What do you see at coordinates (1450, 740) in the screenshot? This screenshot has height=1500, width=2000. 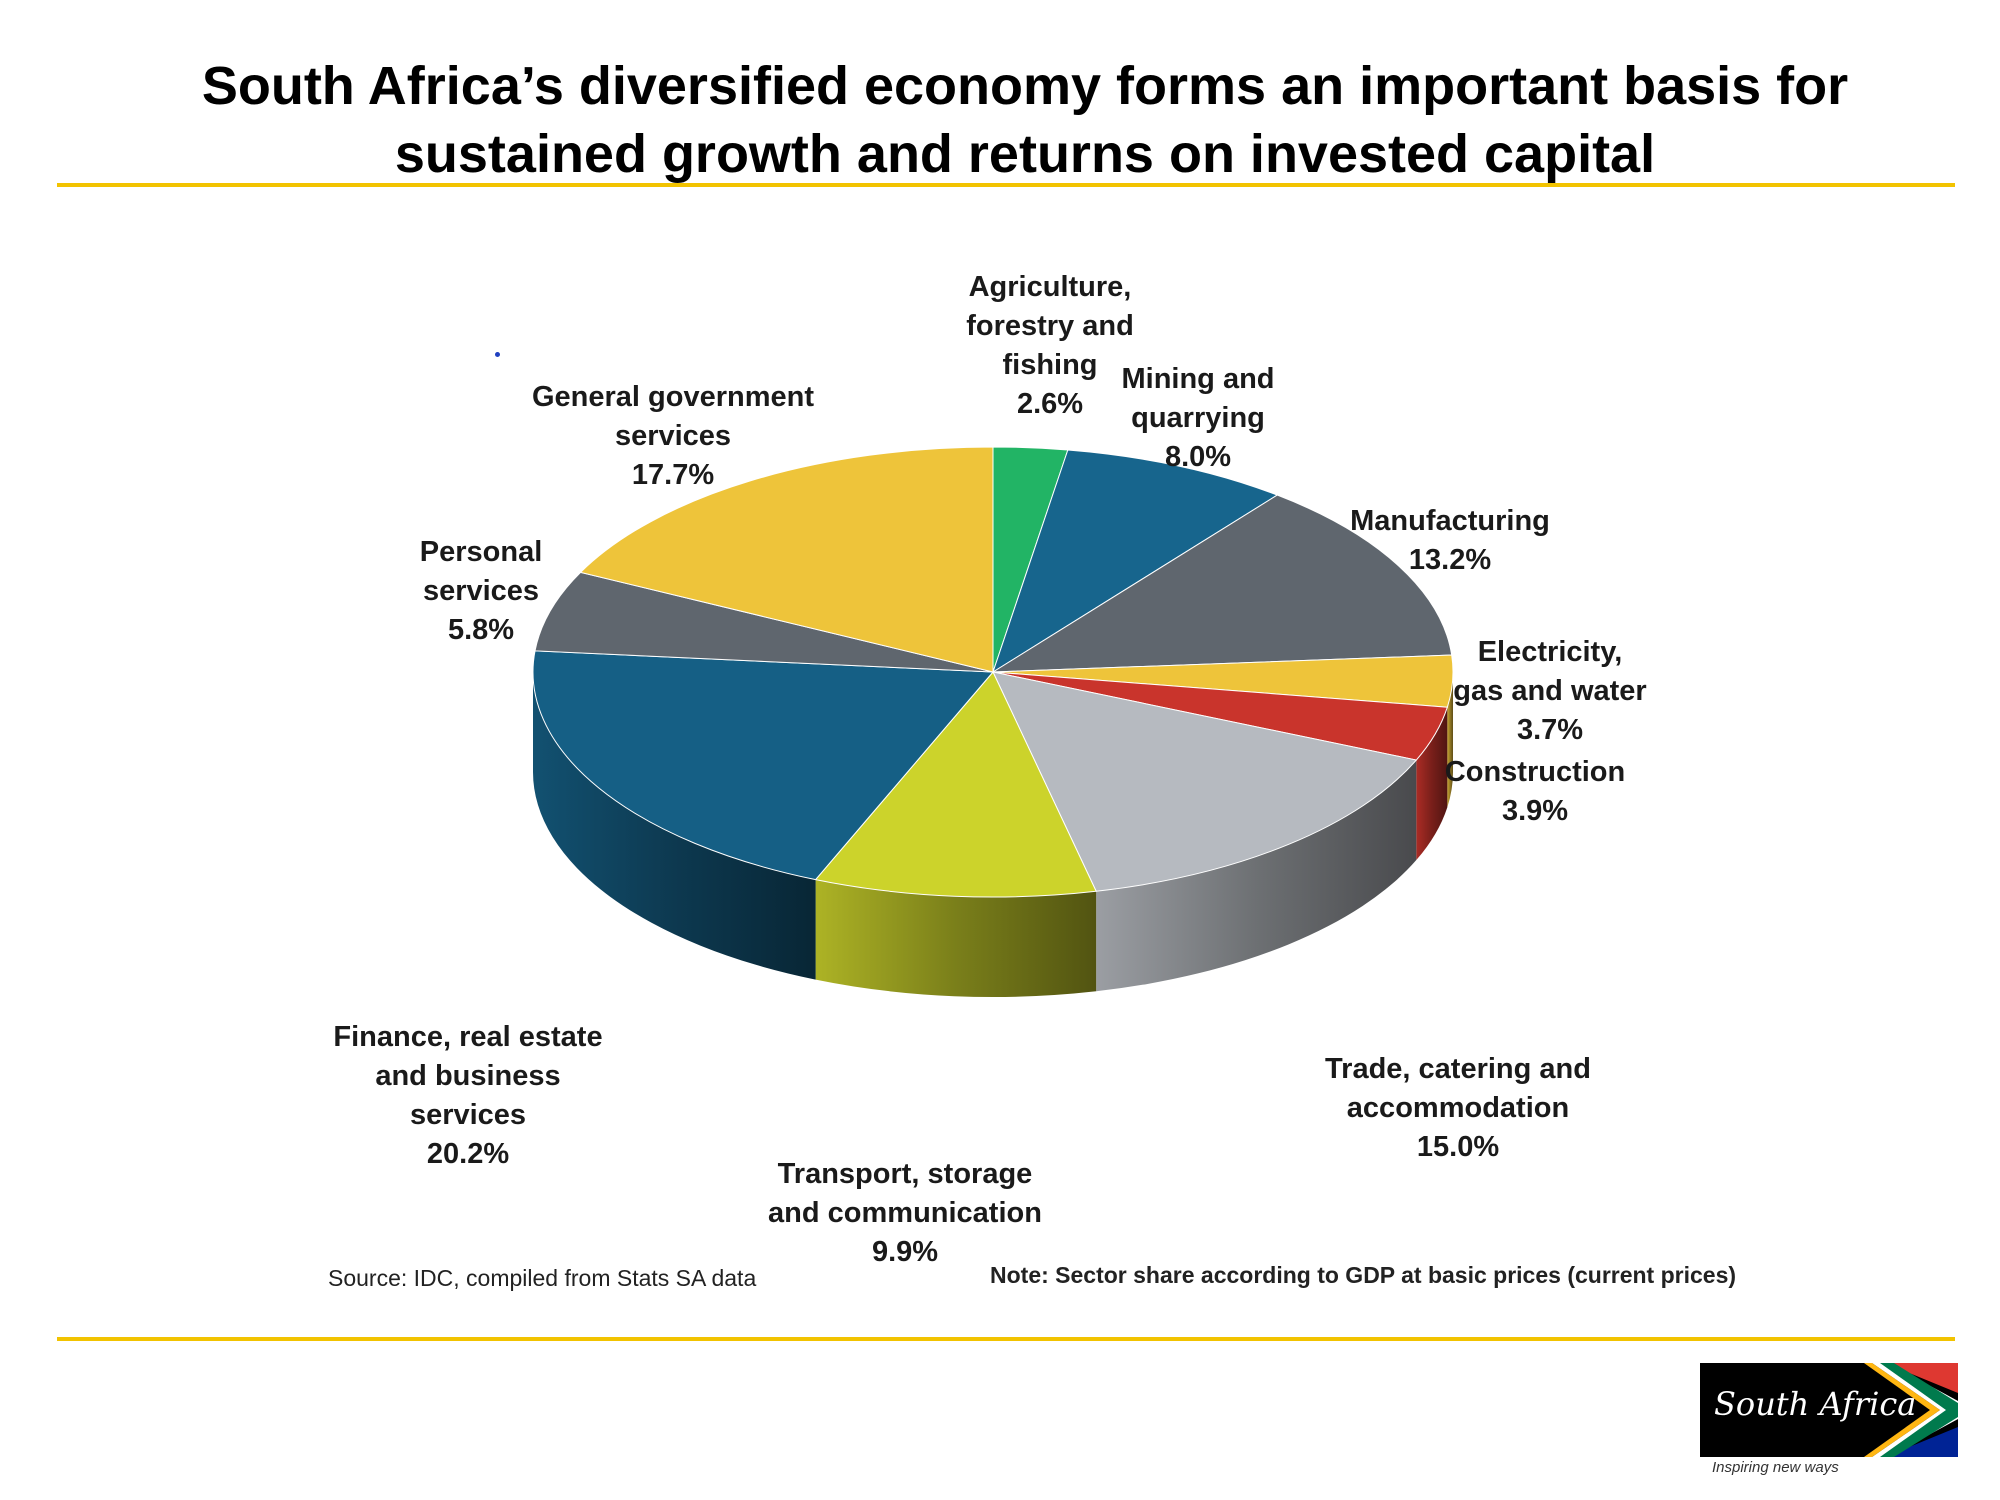 I see `pie-side-electricity-gas-and-water` at bounding box center [1450, 740].